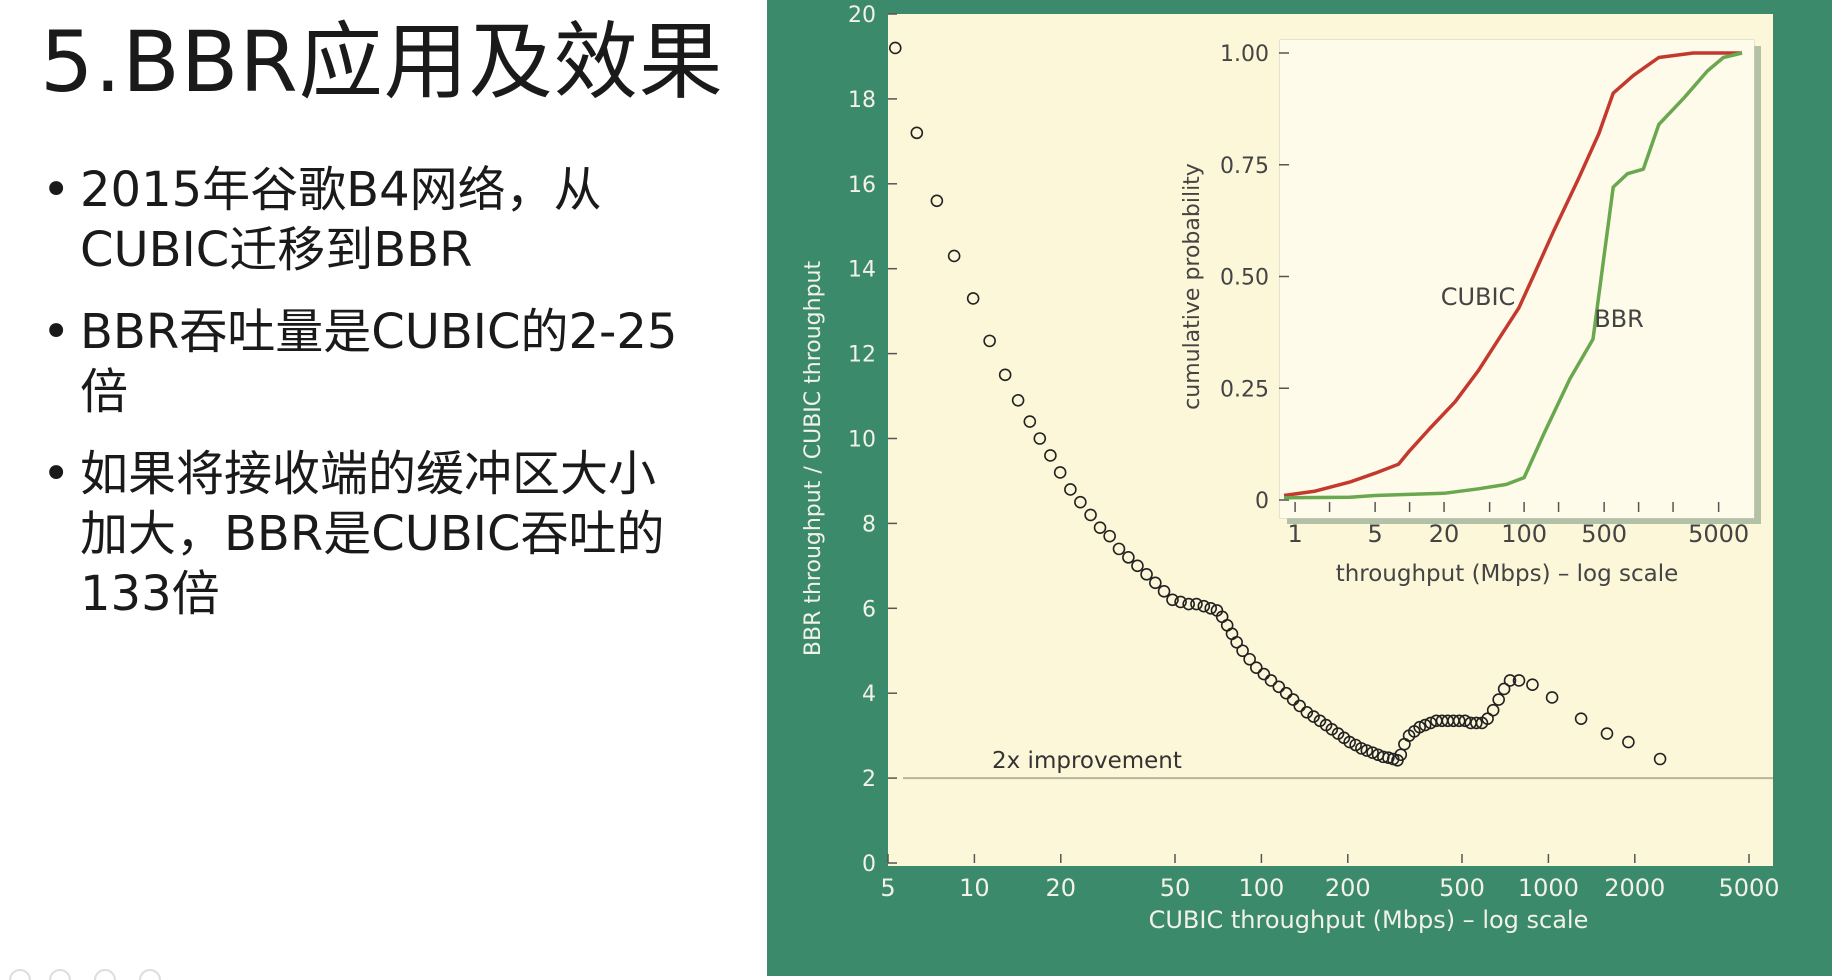 The image size is (1832, 980). Describe the element at coordinates (1718, 534) in the screenshot. I see `inset-x-tick-label: 5000` at that location.